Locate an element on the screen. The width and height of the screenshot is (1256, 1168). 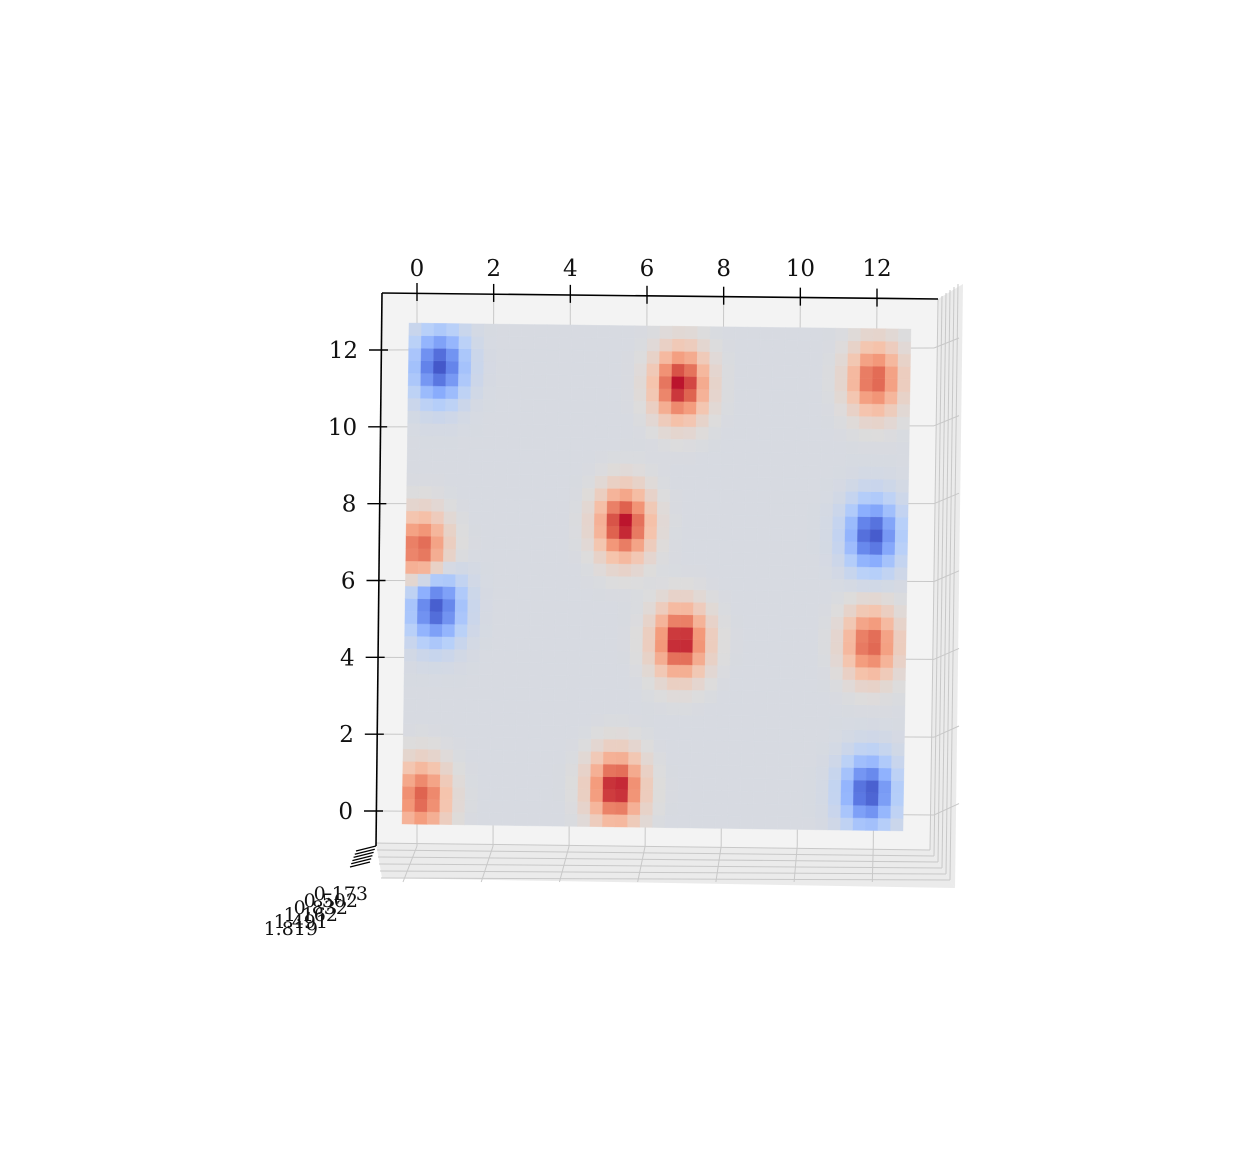
y-tick-label: 4 is located at coordinates (347, 658).